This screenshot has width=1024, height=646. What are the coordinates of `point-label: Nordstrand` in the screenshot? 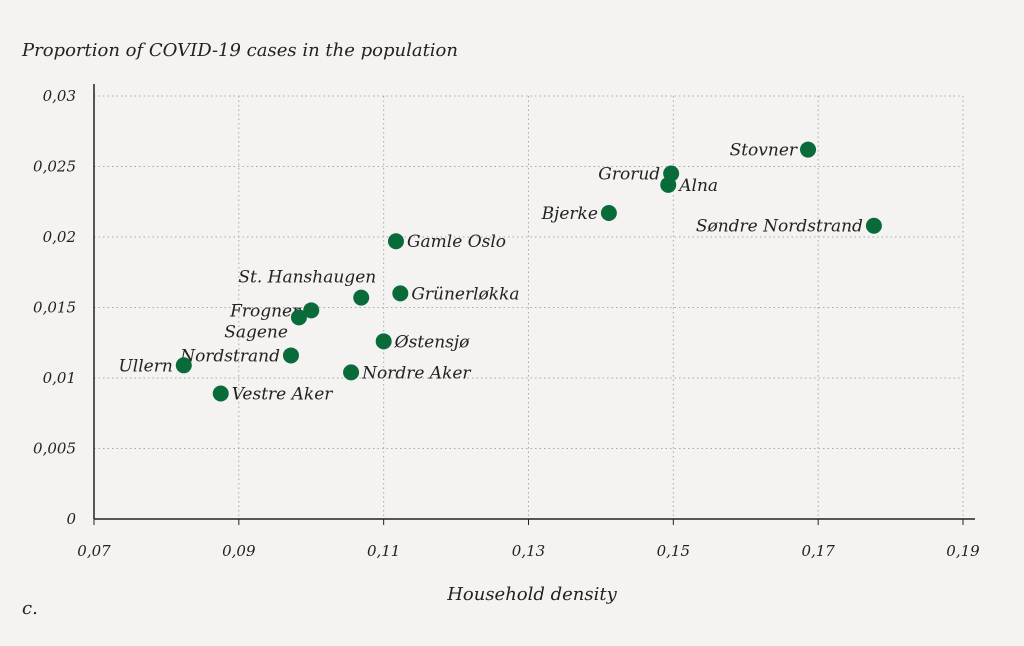 It's located at (229, 356).